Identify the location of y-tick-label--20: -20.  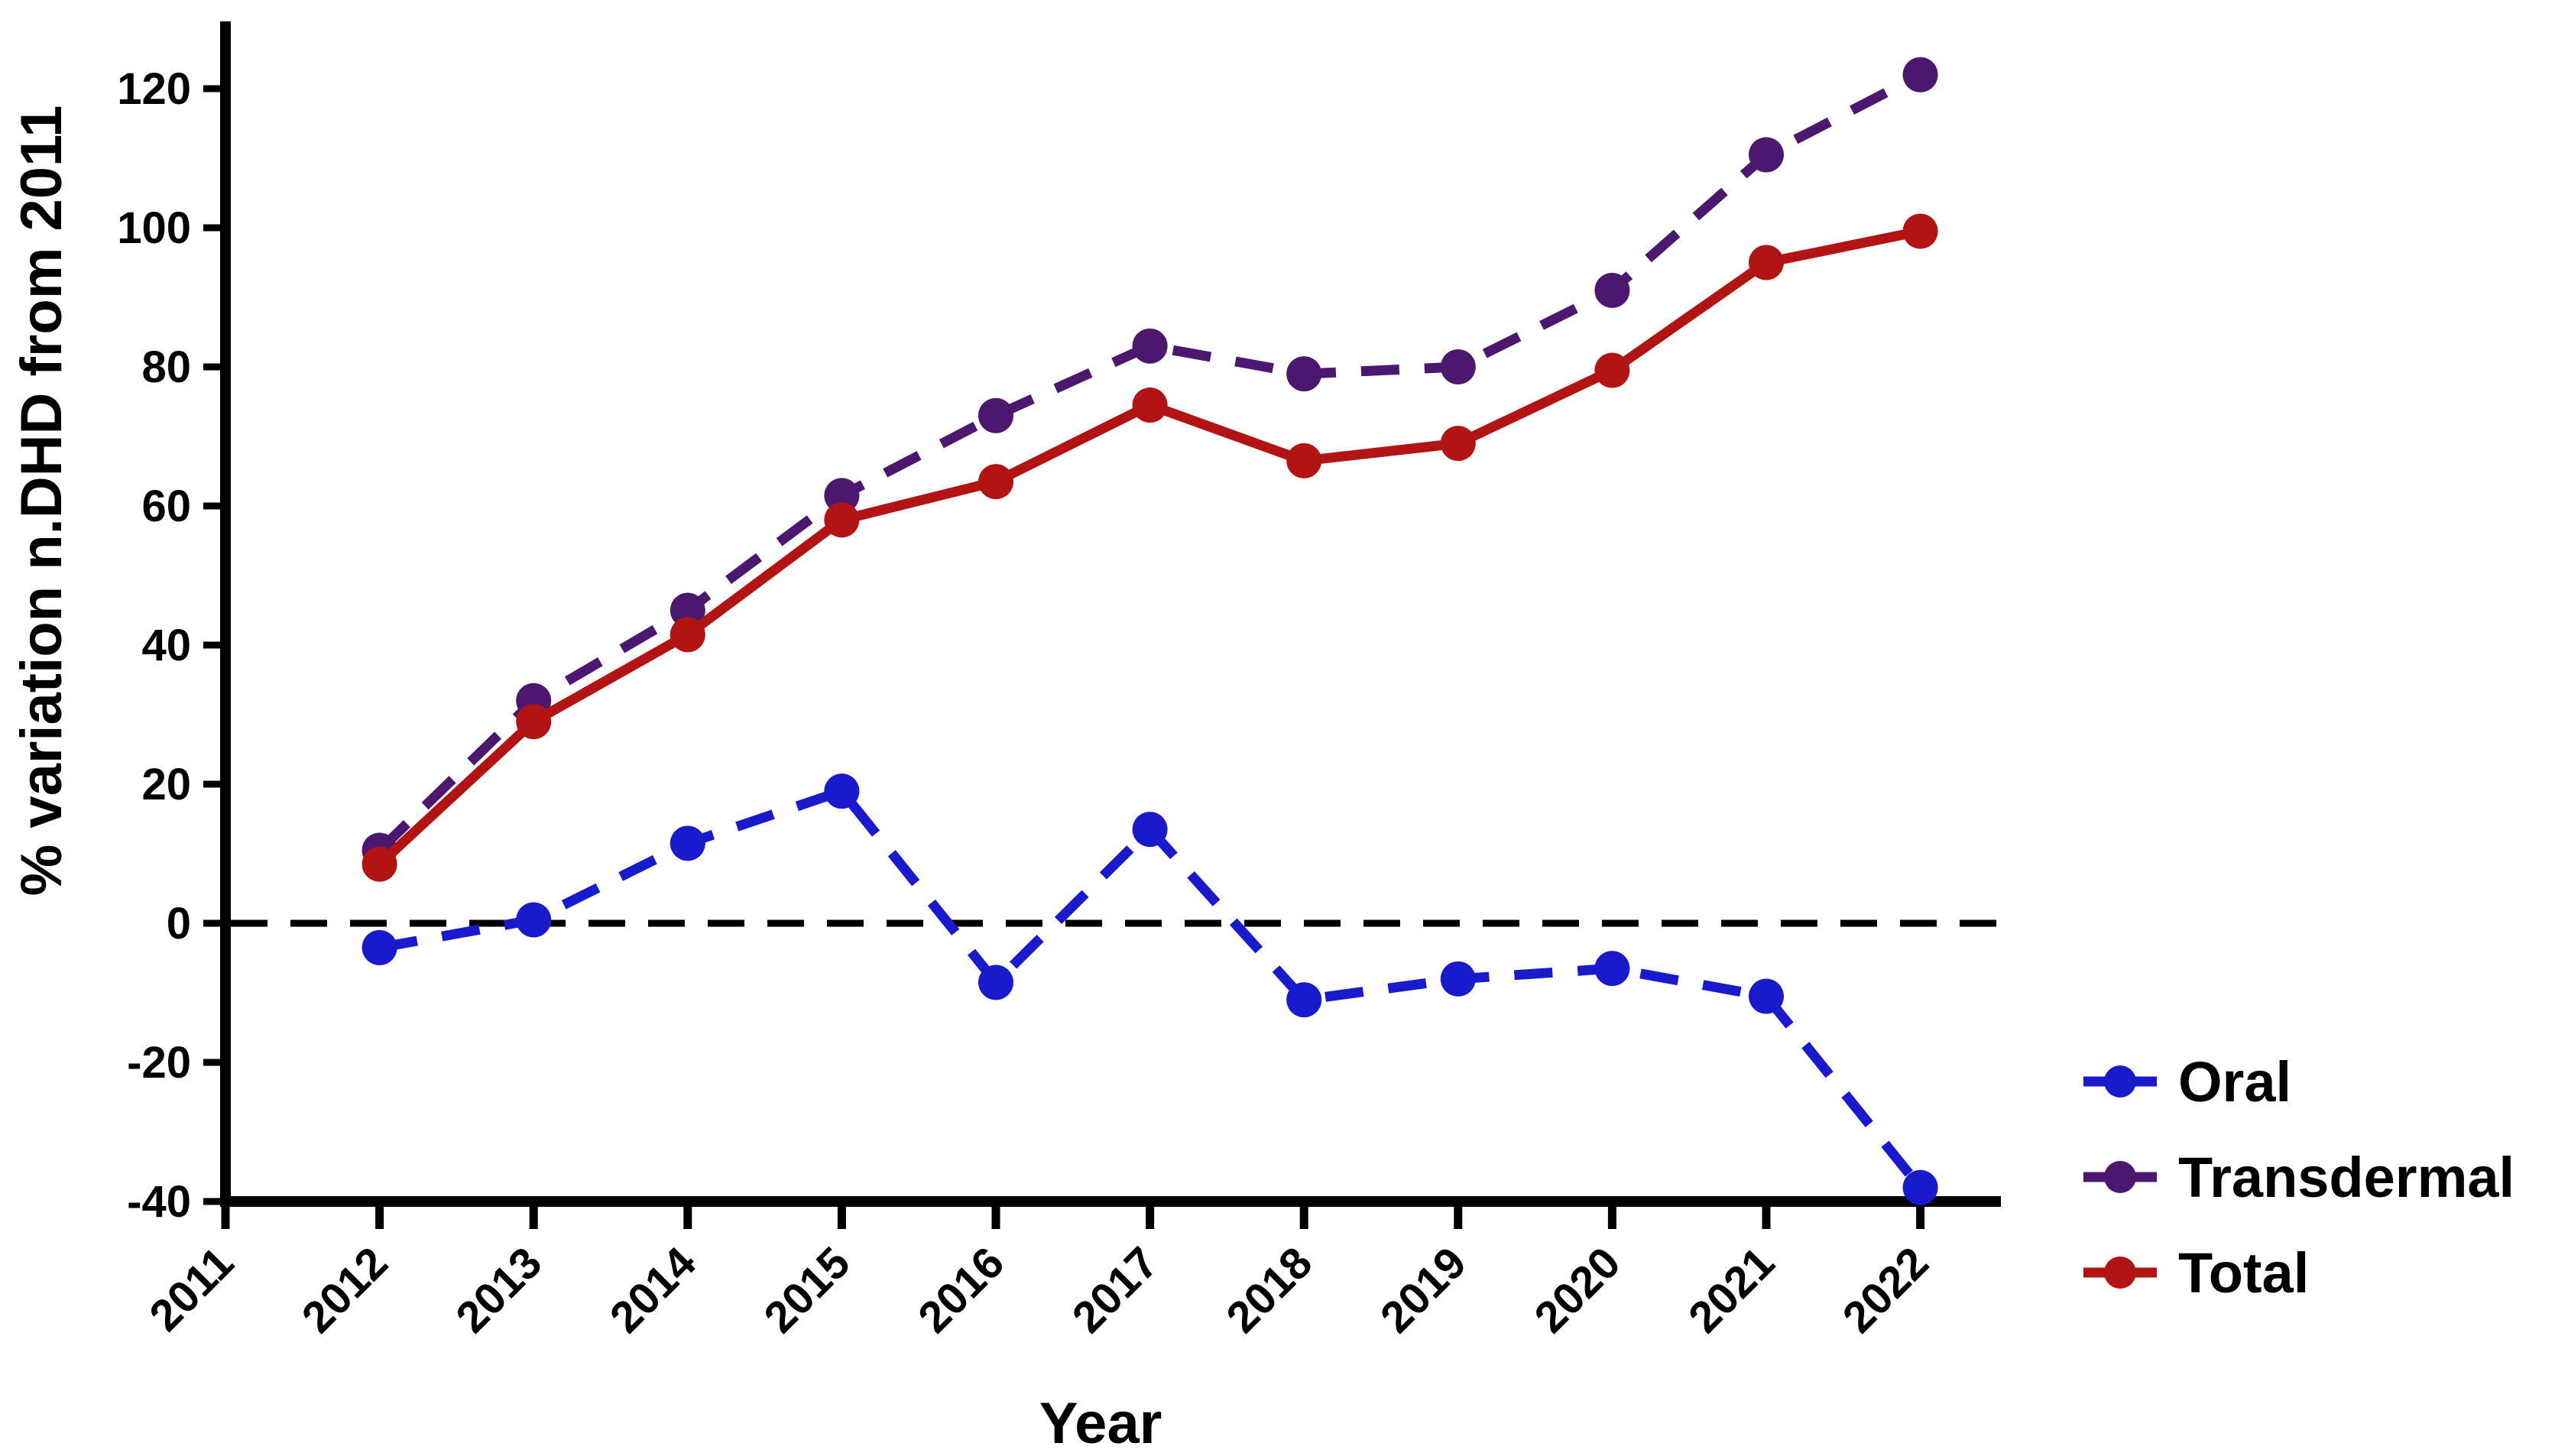
(159, 1063).